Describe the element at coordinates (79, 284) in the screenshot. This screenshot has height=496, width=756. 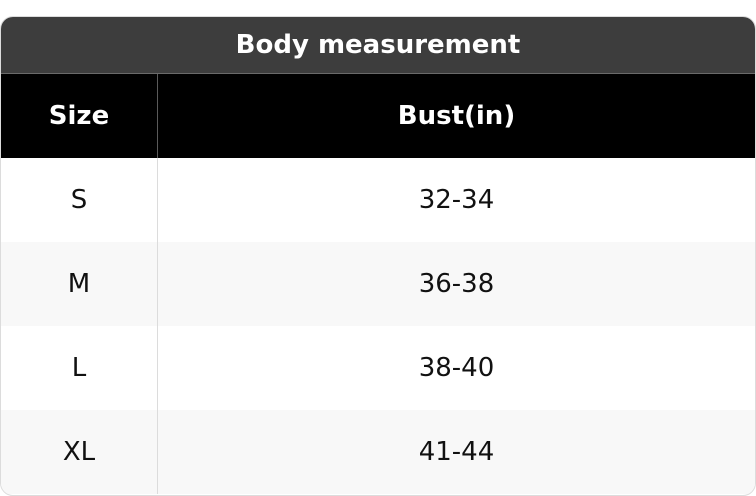
I see `size-cell: M` at that location.